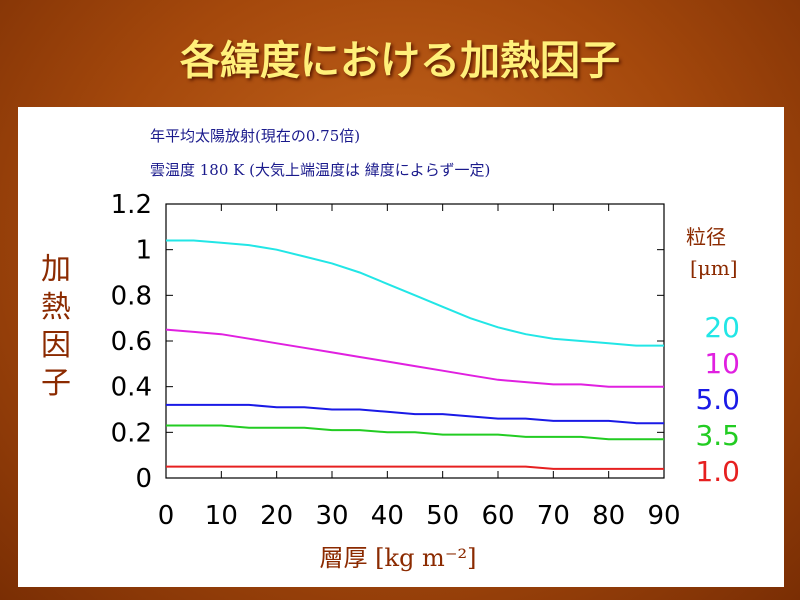  I want to click on x-tick-label: 40, so click(387, 516).